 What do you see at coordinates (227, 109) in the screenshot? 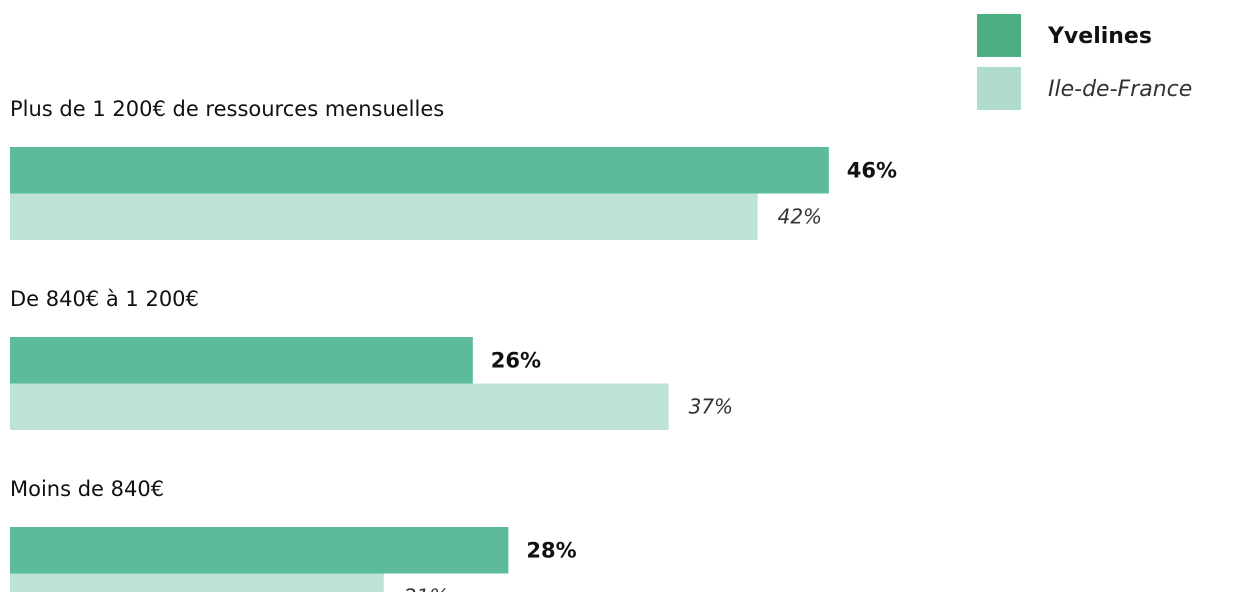
I see `category-label: Plus de 1 200€ de ressources mensuelles` at bounding box center [227, 109].